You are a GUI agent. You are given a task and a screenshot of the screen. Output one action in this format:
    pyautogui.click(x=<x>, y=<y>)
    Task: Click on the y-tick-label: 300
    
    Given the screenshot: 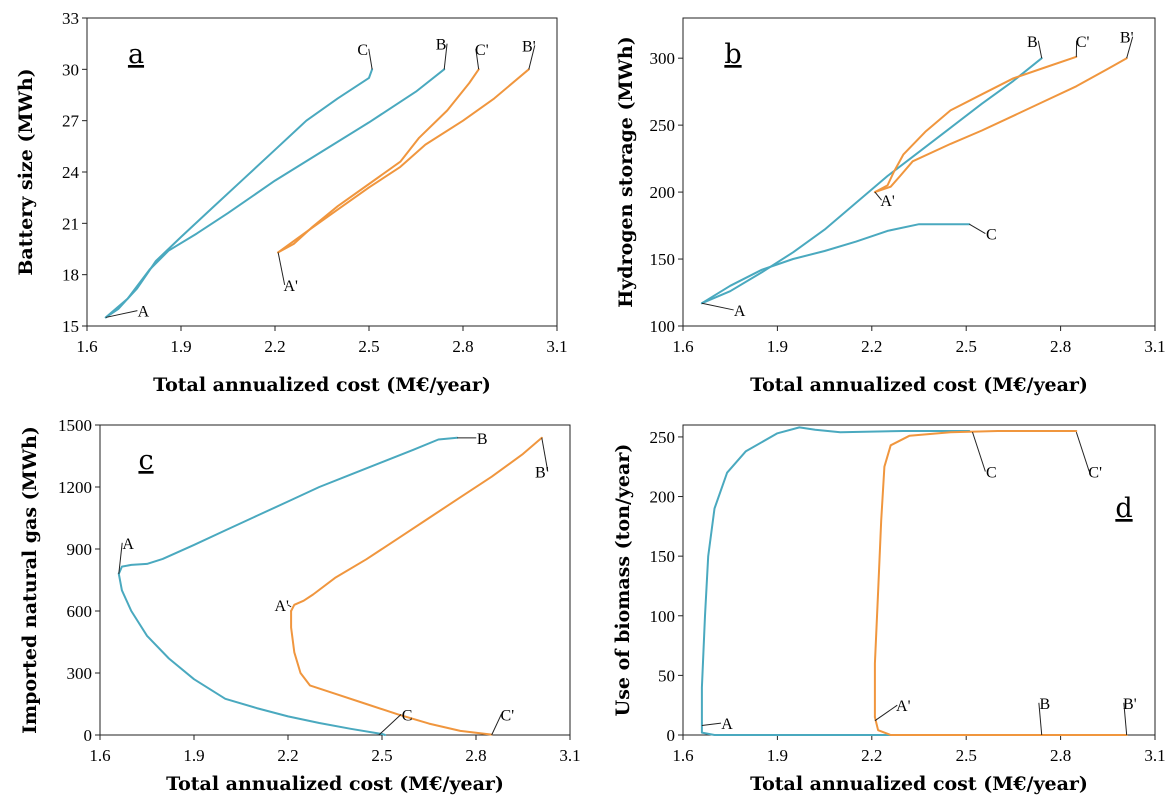 What is the action you would take?
    pyautogui.click(x=80, y=673)
    